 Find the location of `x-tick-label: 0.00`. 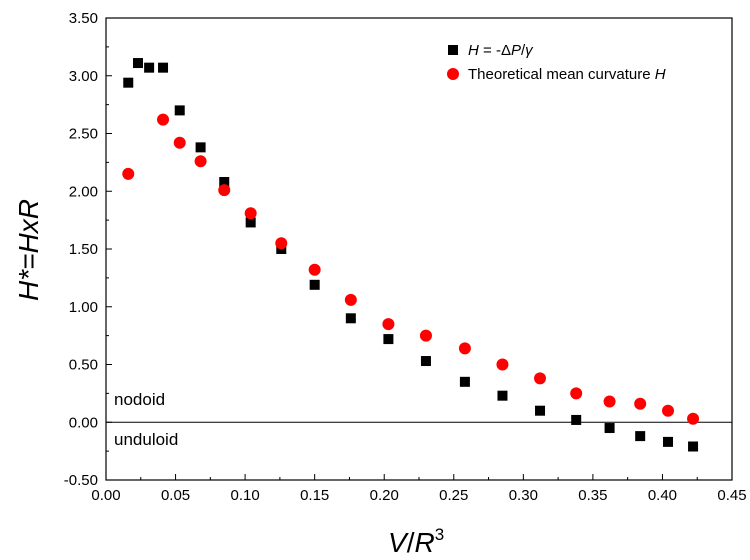

x-tick-label: 0.00 is located at coordinates (105, 495).